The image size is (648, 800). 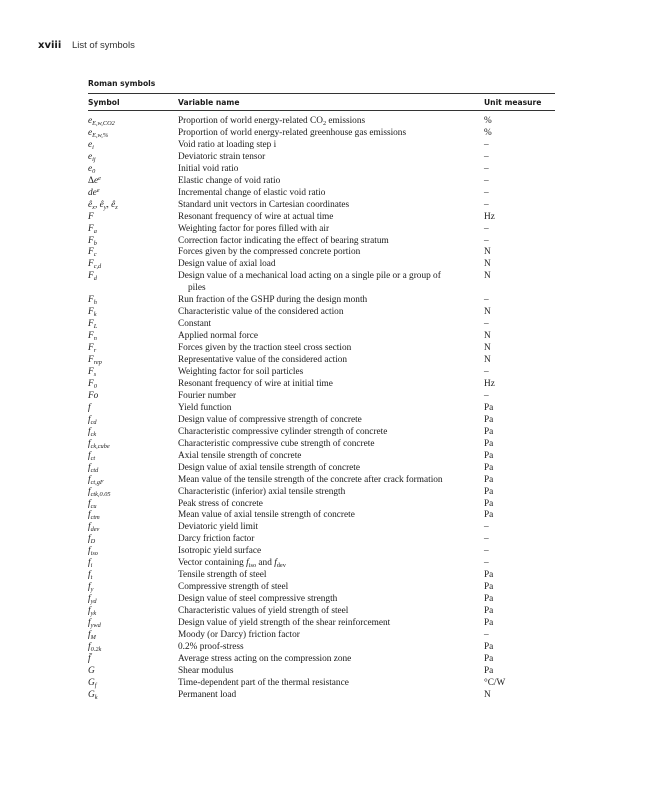 I want to click on subscript: 0.2k, so click(x=96, y=649).